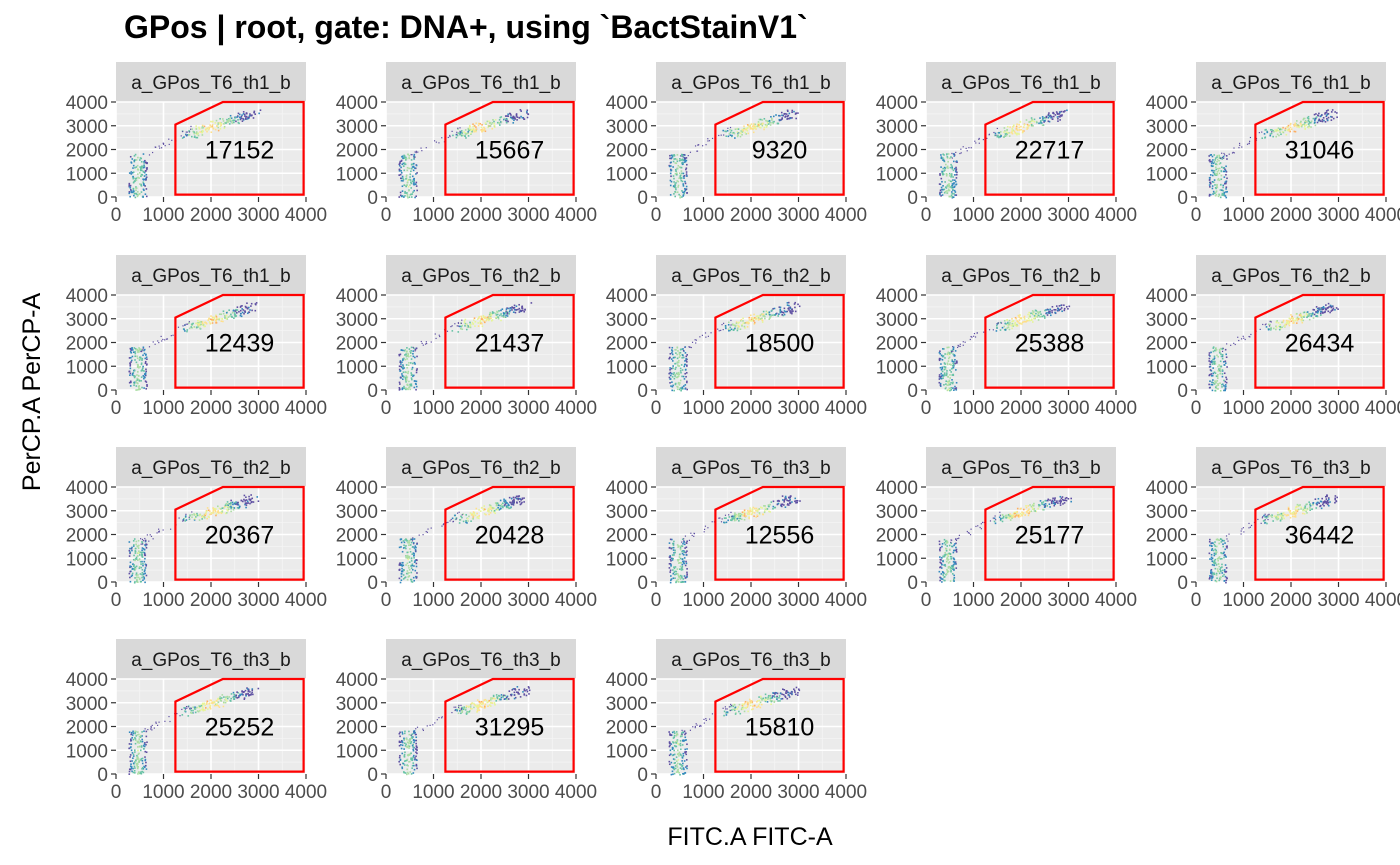 The height and width of the screenshot is (865, 1400). What do you see at coordinates (372, 391) in the screenshot?
I see `y-tick-label: 0` at bounding box center [372, 391].